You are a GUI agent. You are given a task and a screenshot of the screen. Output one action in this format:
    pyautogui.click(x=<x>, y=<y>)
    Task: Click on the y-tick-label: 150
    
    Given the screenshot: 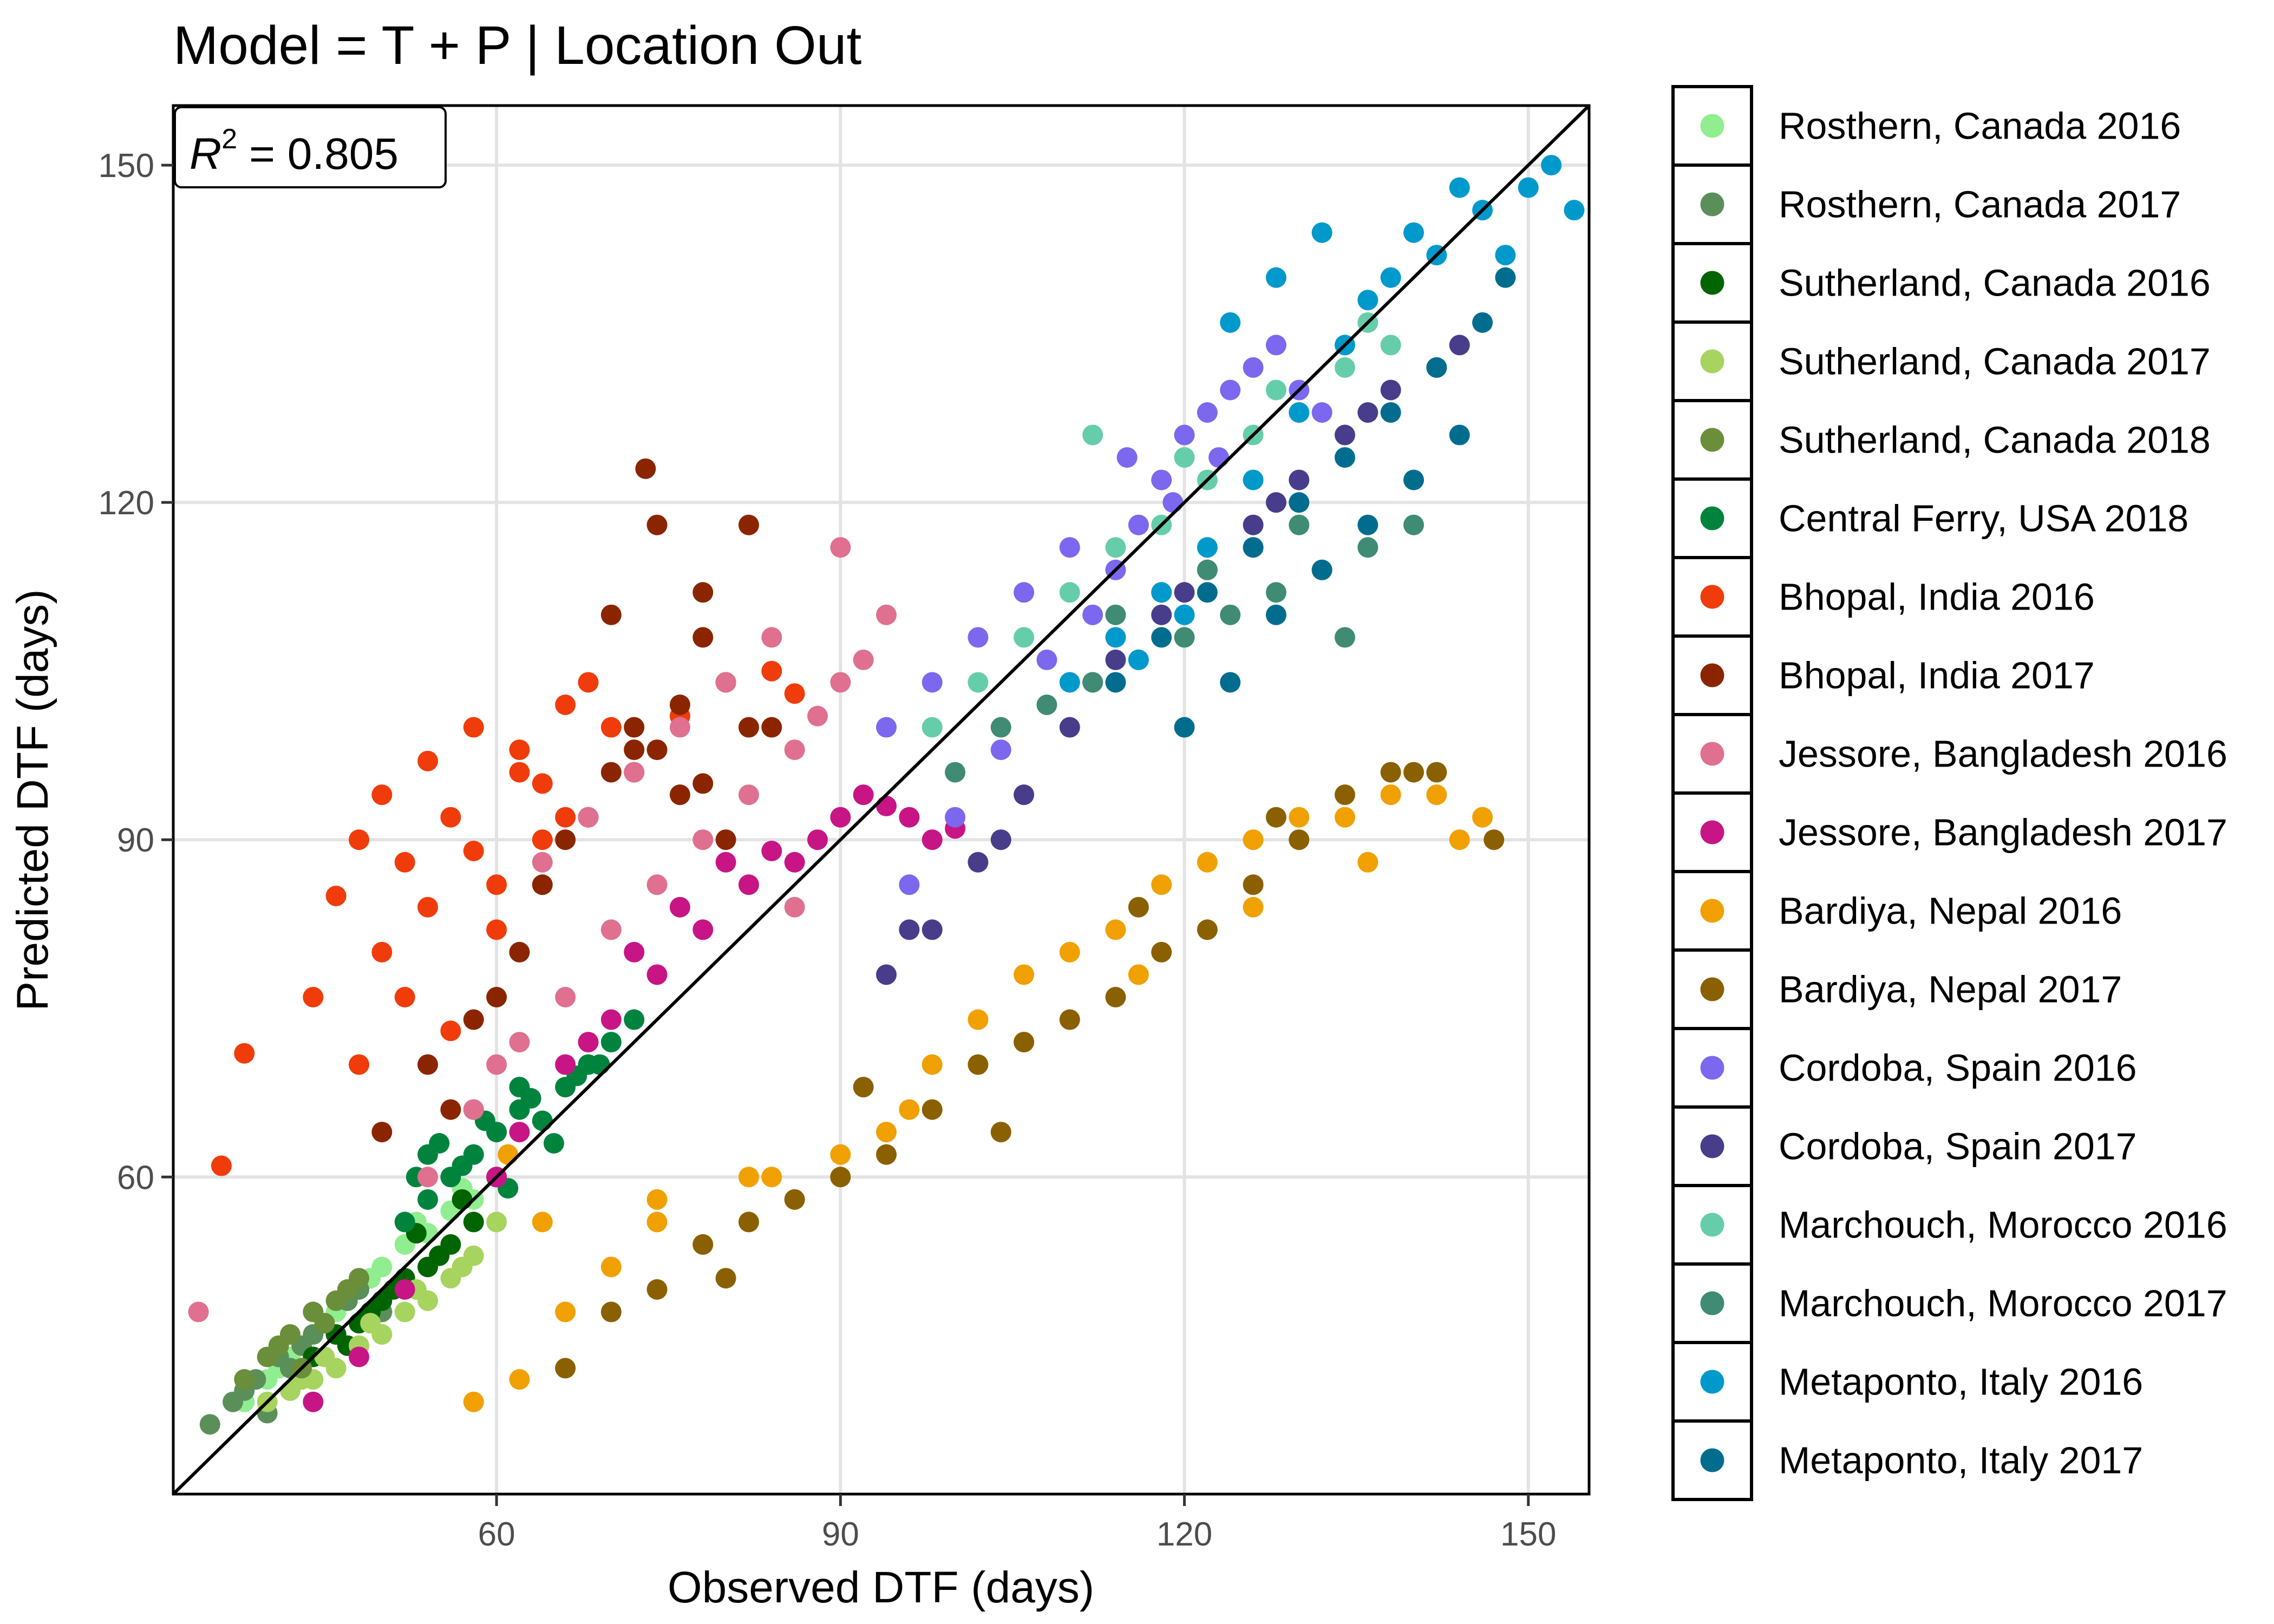 What is the action you would take?
    pyautogui.click(x=127, y=166)
    